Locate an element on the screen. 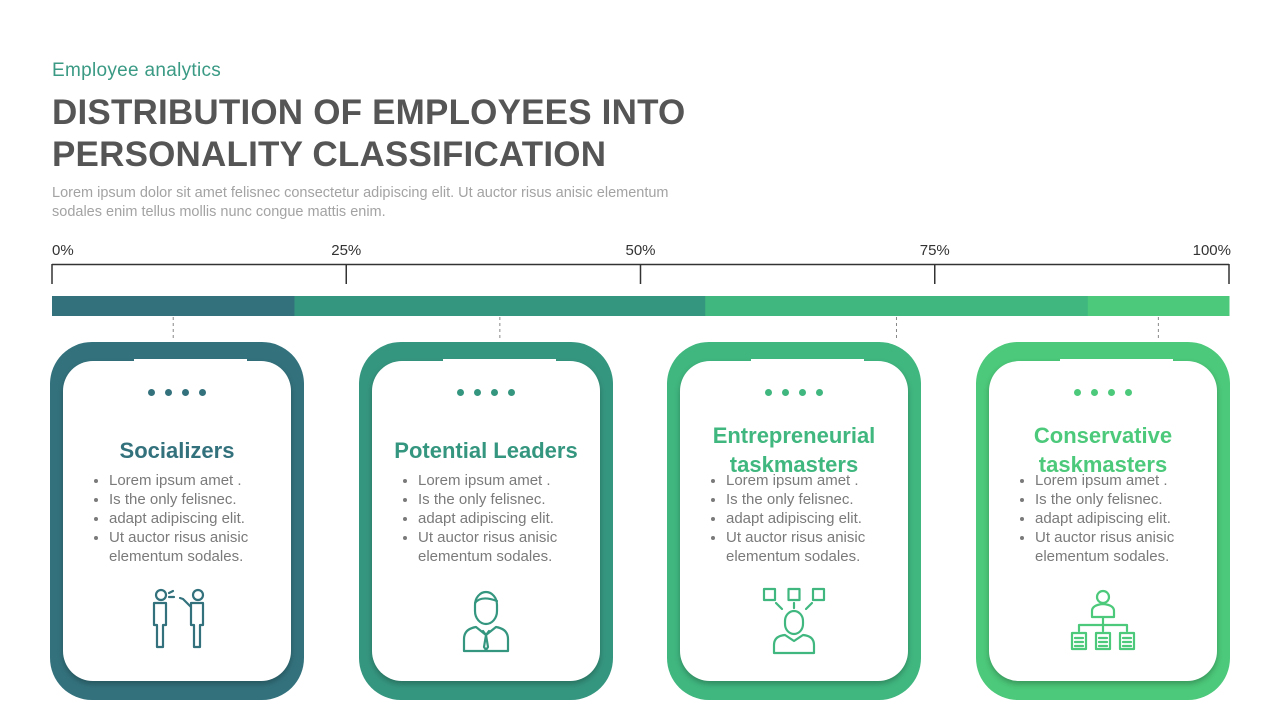 The image size is (1280, 720). person-with-tasks-icon is located at coordinates (794, 624).